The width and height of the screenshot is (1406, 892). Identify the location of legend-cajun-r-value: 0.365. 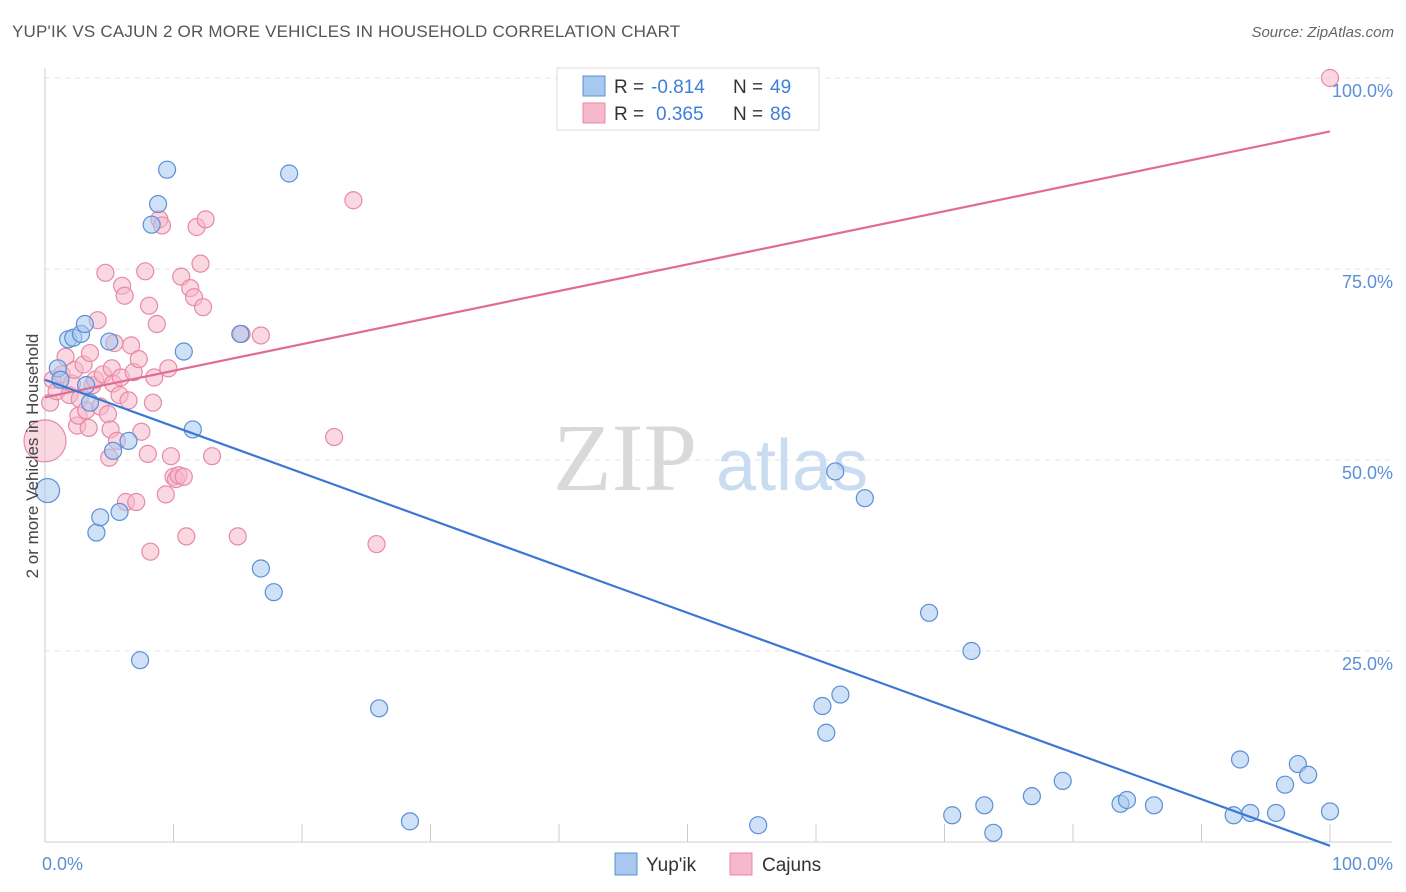
(680, 114).